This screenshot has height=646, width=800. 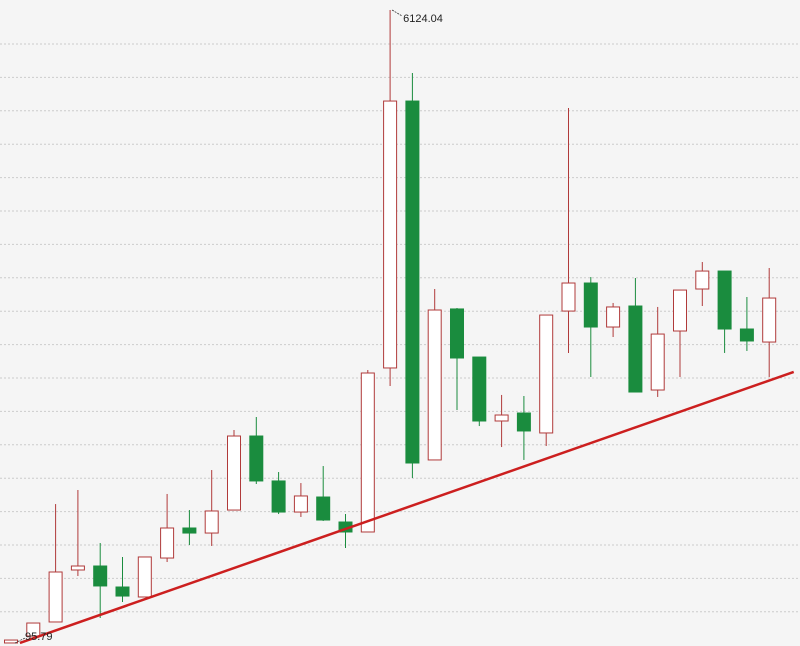 I want to click on min-arrow, so click(x=20, y=640).